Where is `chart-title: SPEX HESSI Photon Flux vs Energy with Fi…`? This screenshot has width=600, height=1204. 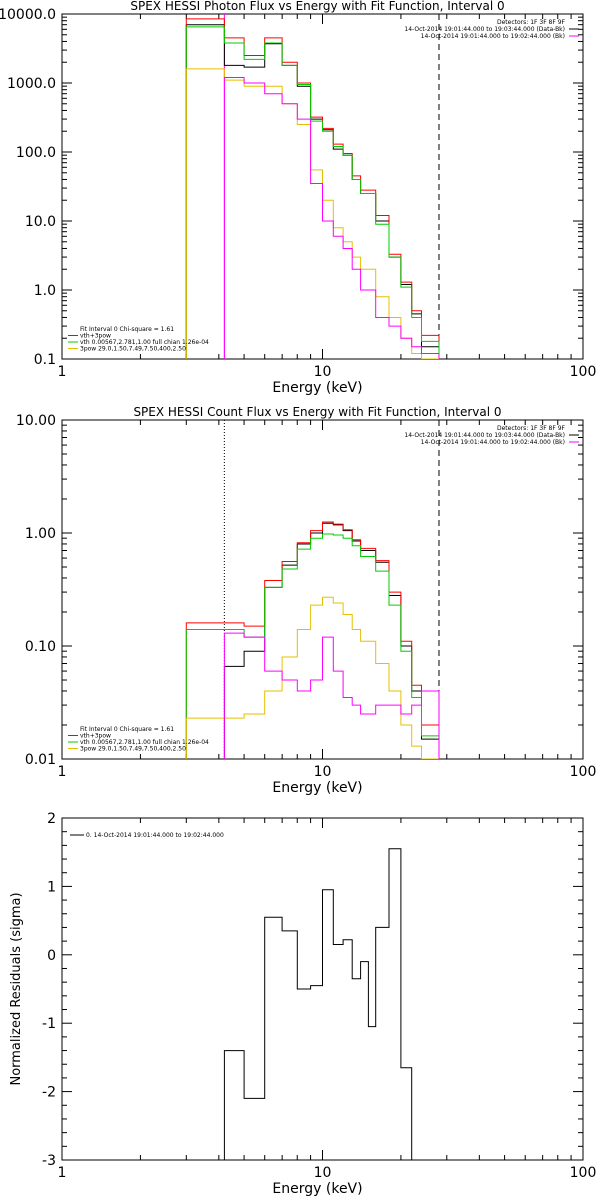
chart-title: SPEX HESSI Photon Flux vs Energy with Fi… is located at coordinates (317, 6).